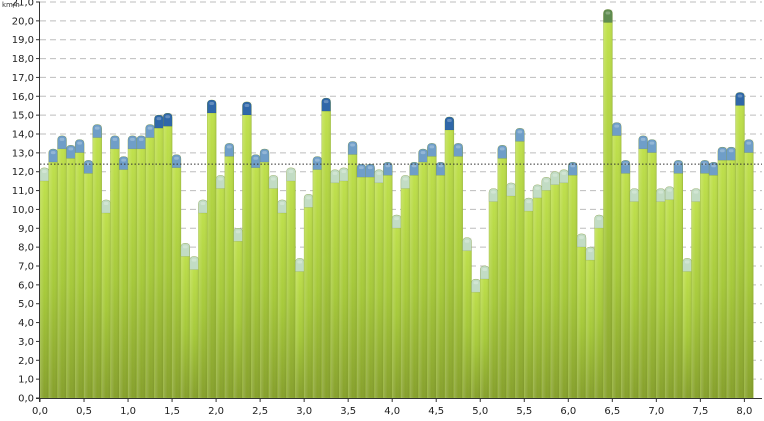  What do you see at coordinates (26, 342) in the screenshot?
I see `y-tick-label: 3,0` at bounding box center [26, 342].